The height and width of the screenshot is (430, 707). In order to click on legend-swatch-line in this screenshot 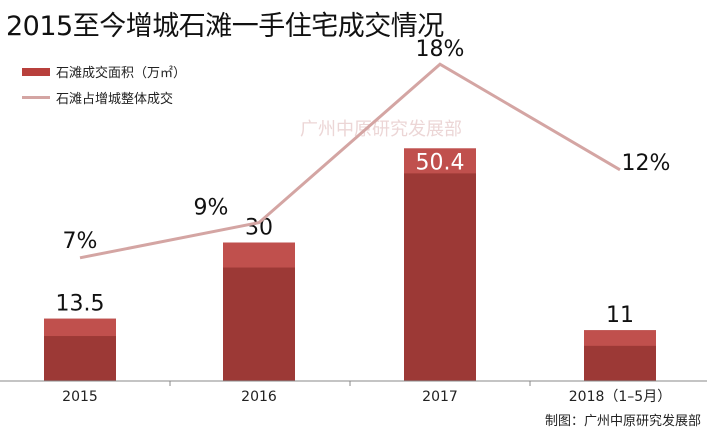, I will do `click(36, 97)`.